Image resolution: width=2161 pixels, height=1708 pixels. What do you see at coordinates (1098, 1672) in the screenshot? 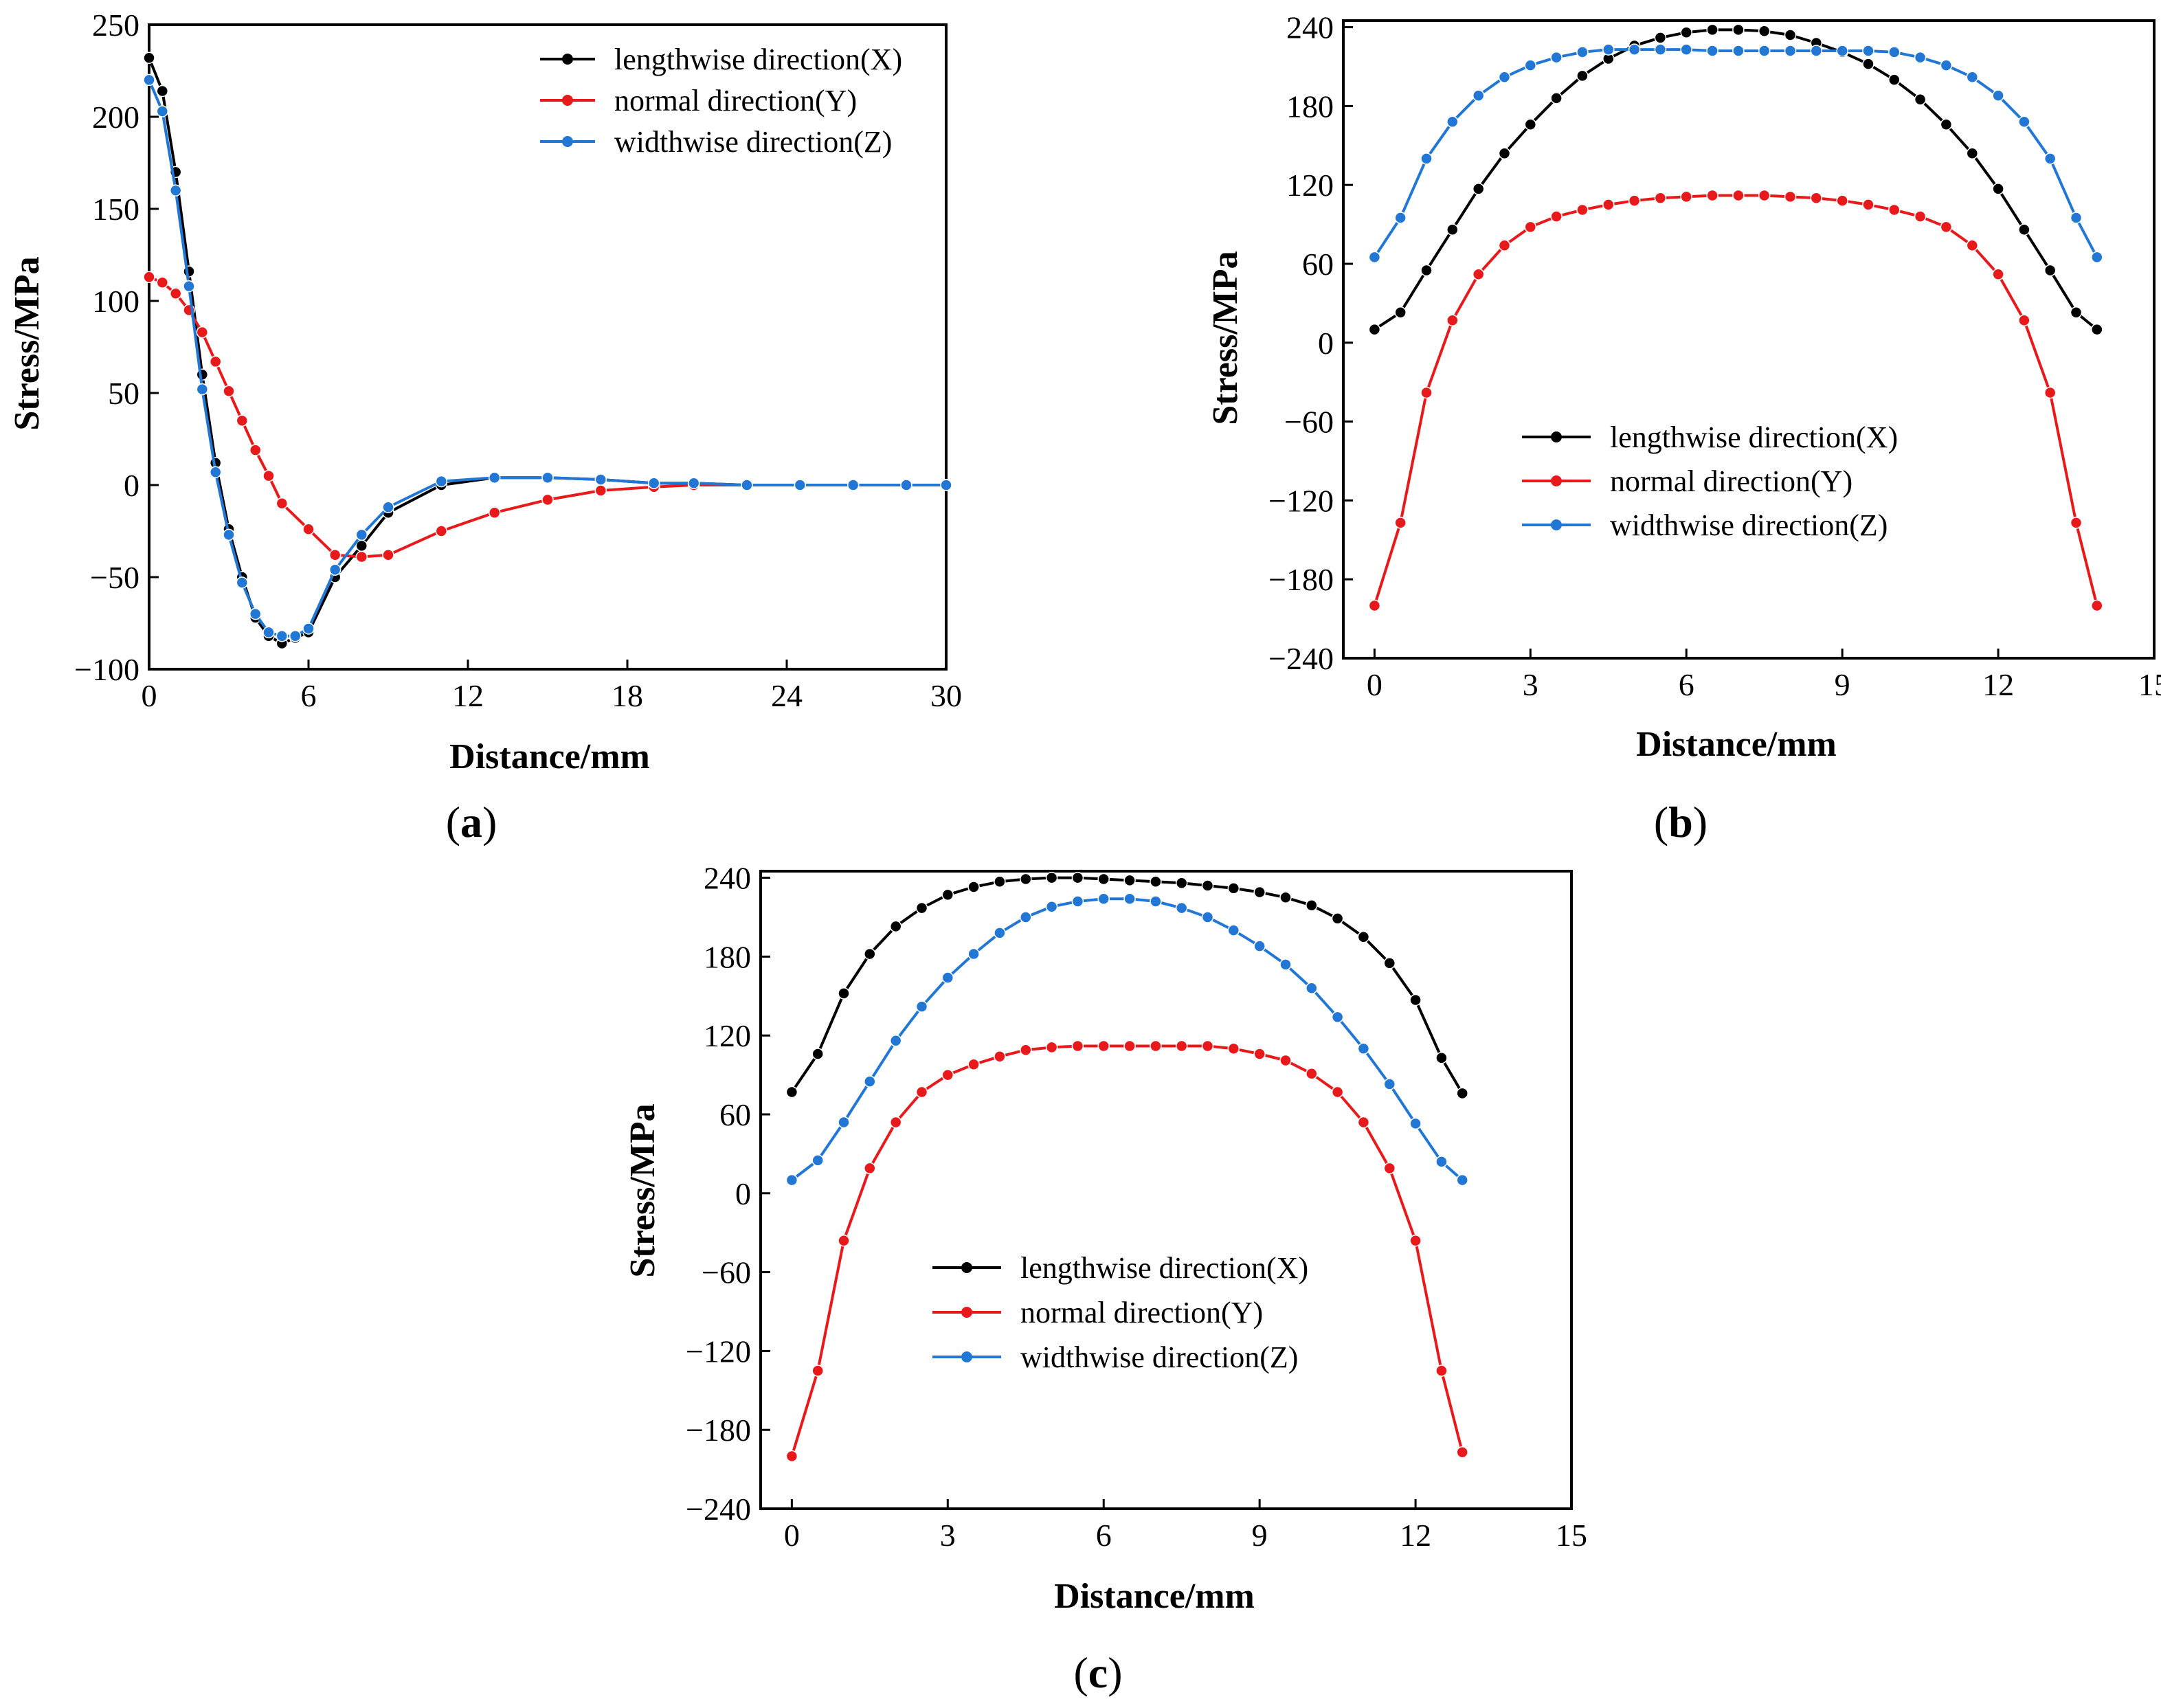
I see `panel-c-label-letter: c` at bounding box center [1098, 1672].